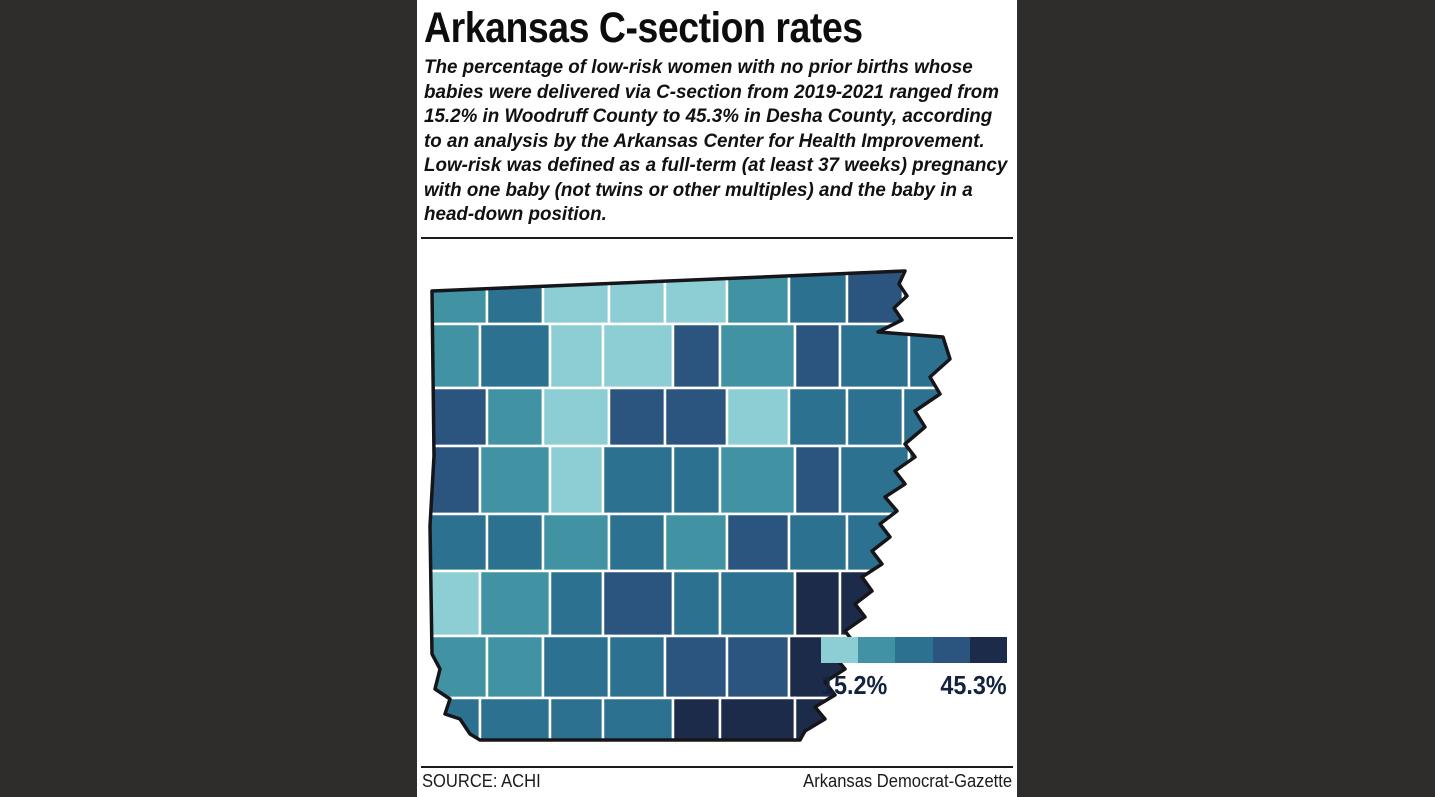 This screenshot has height=797, width=1435. I want to click on divider-top, so click(717, 238).